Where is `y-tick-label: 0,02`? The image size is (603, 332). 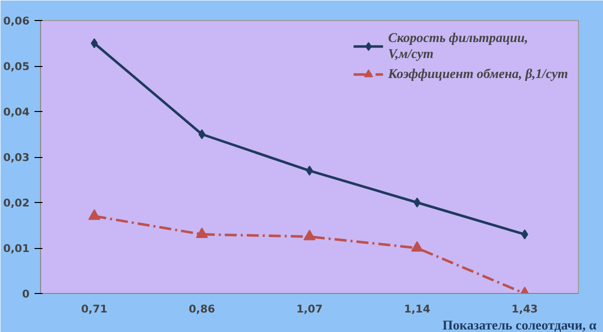
y-tick-label: 0,02 is located at coordinates (16, 203).